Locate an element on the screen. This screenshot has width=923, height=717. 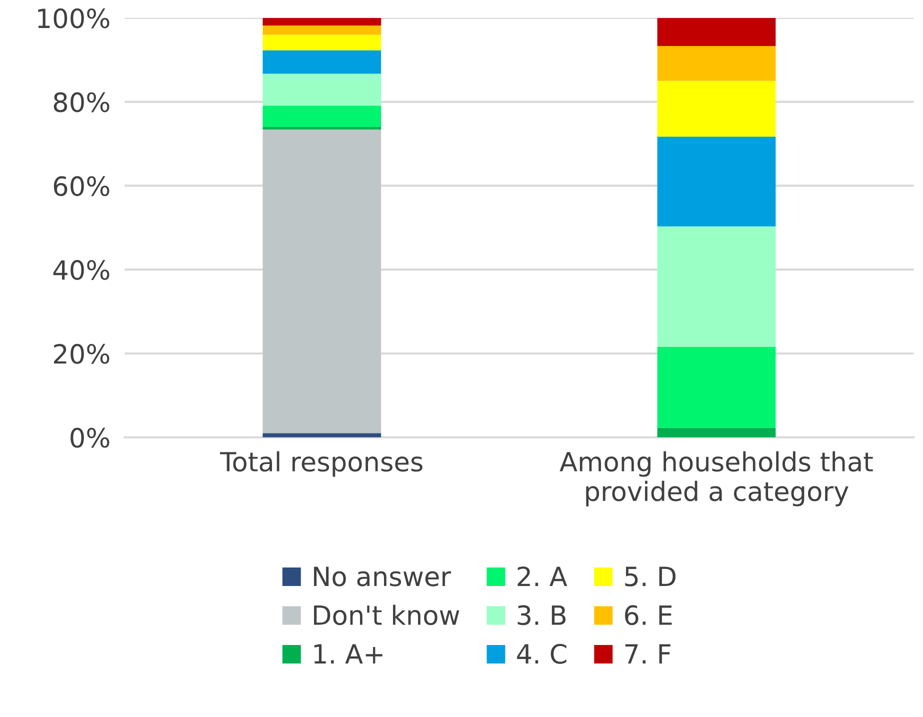
legend-label: 1. A+ is located at coordinates (348, 654).